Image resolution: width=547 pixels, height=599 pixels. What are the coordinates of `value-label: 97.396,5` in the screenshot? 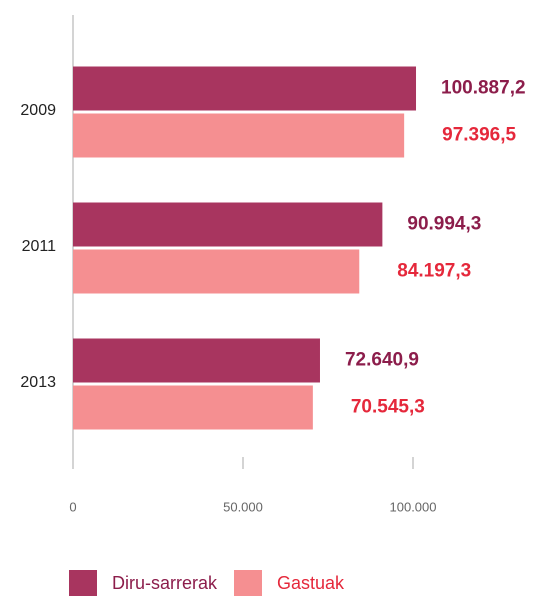 It's located at (479, 135).